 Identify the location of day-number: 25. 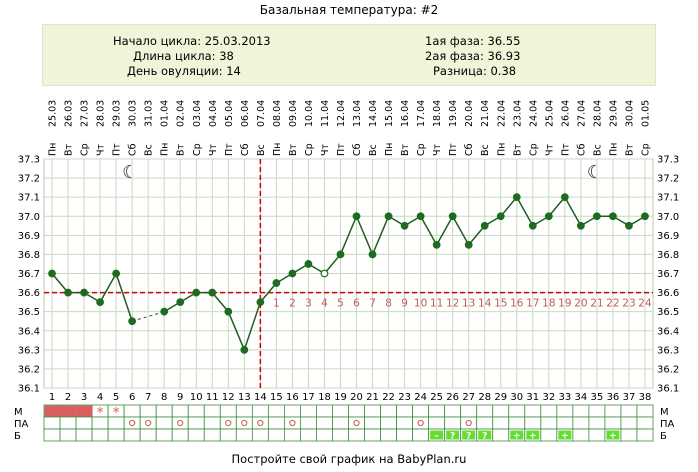
(436, 397).